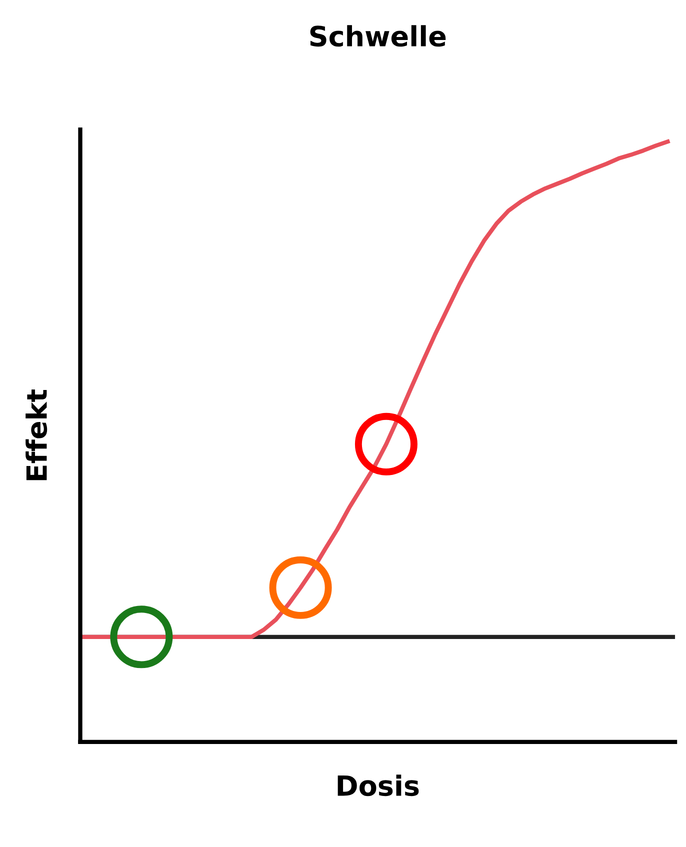  Describe the element at coordinates (37, 435) in the screenshot. I see `y-axis-title: Effekt` at that location.